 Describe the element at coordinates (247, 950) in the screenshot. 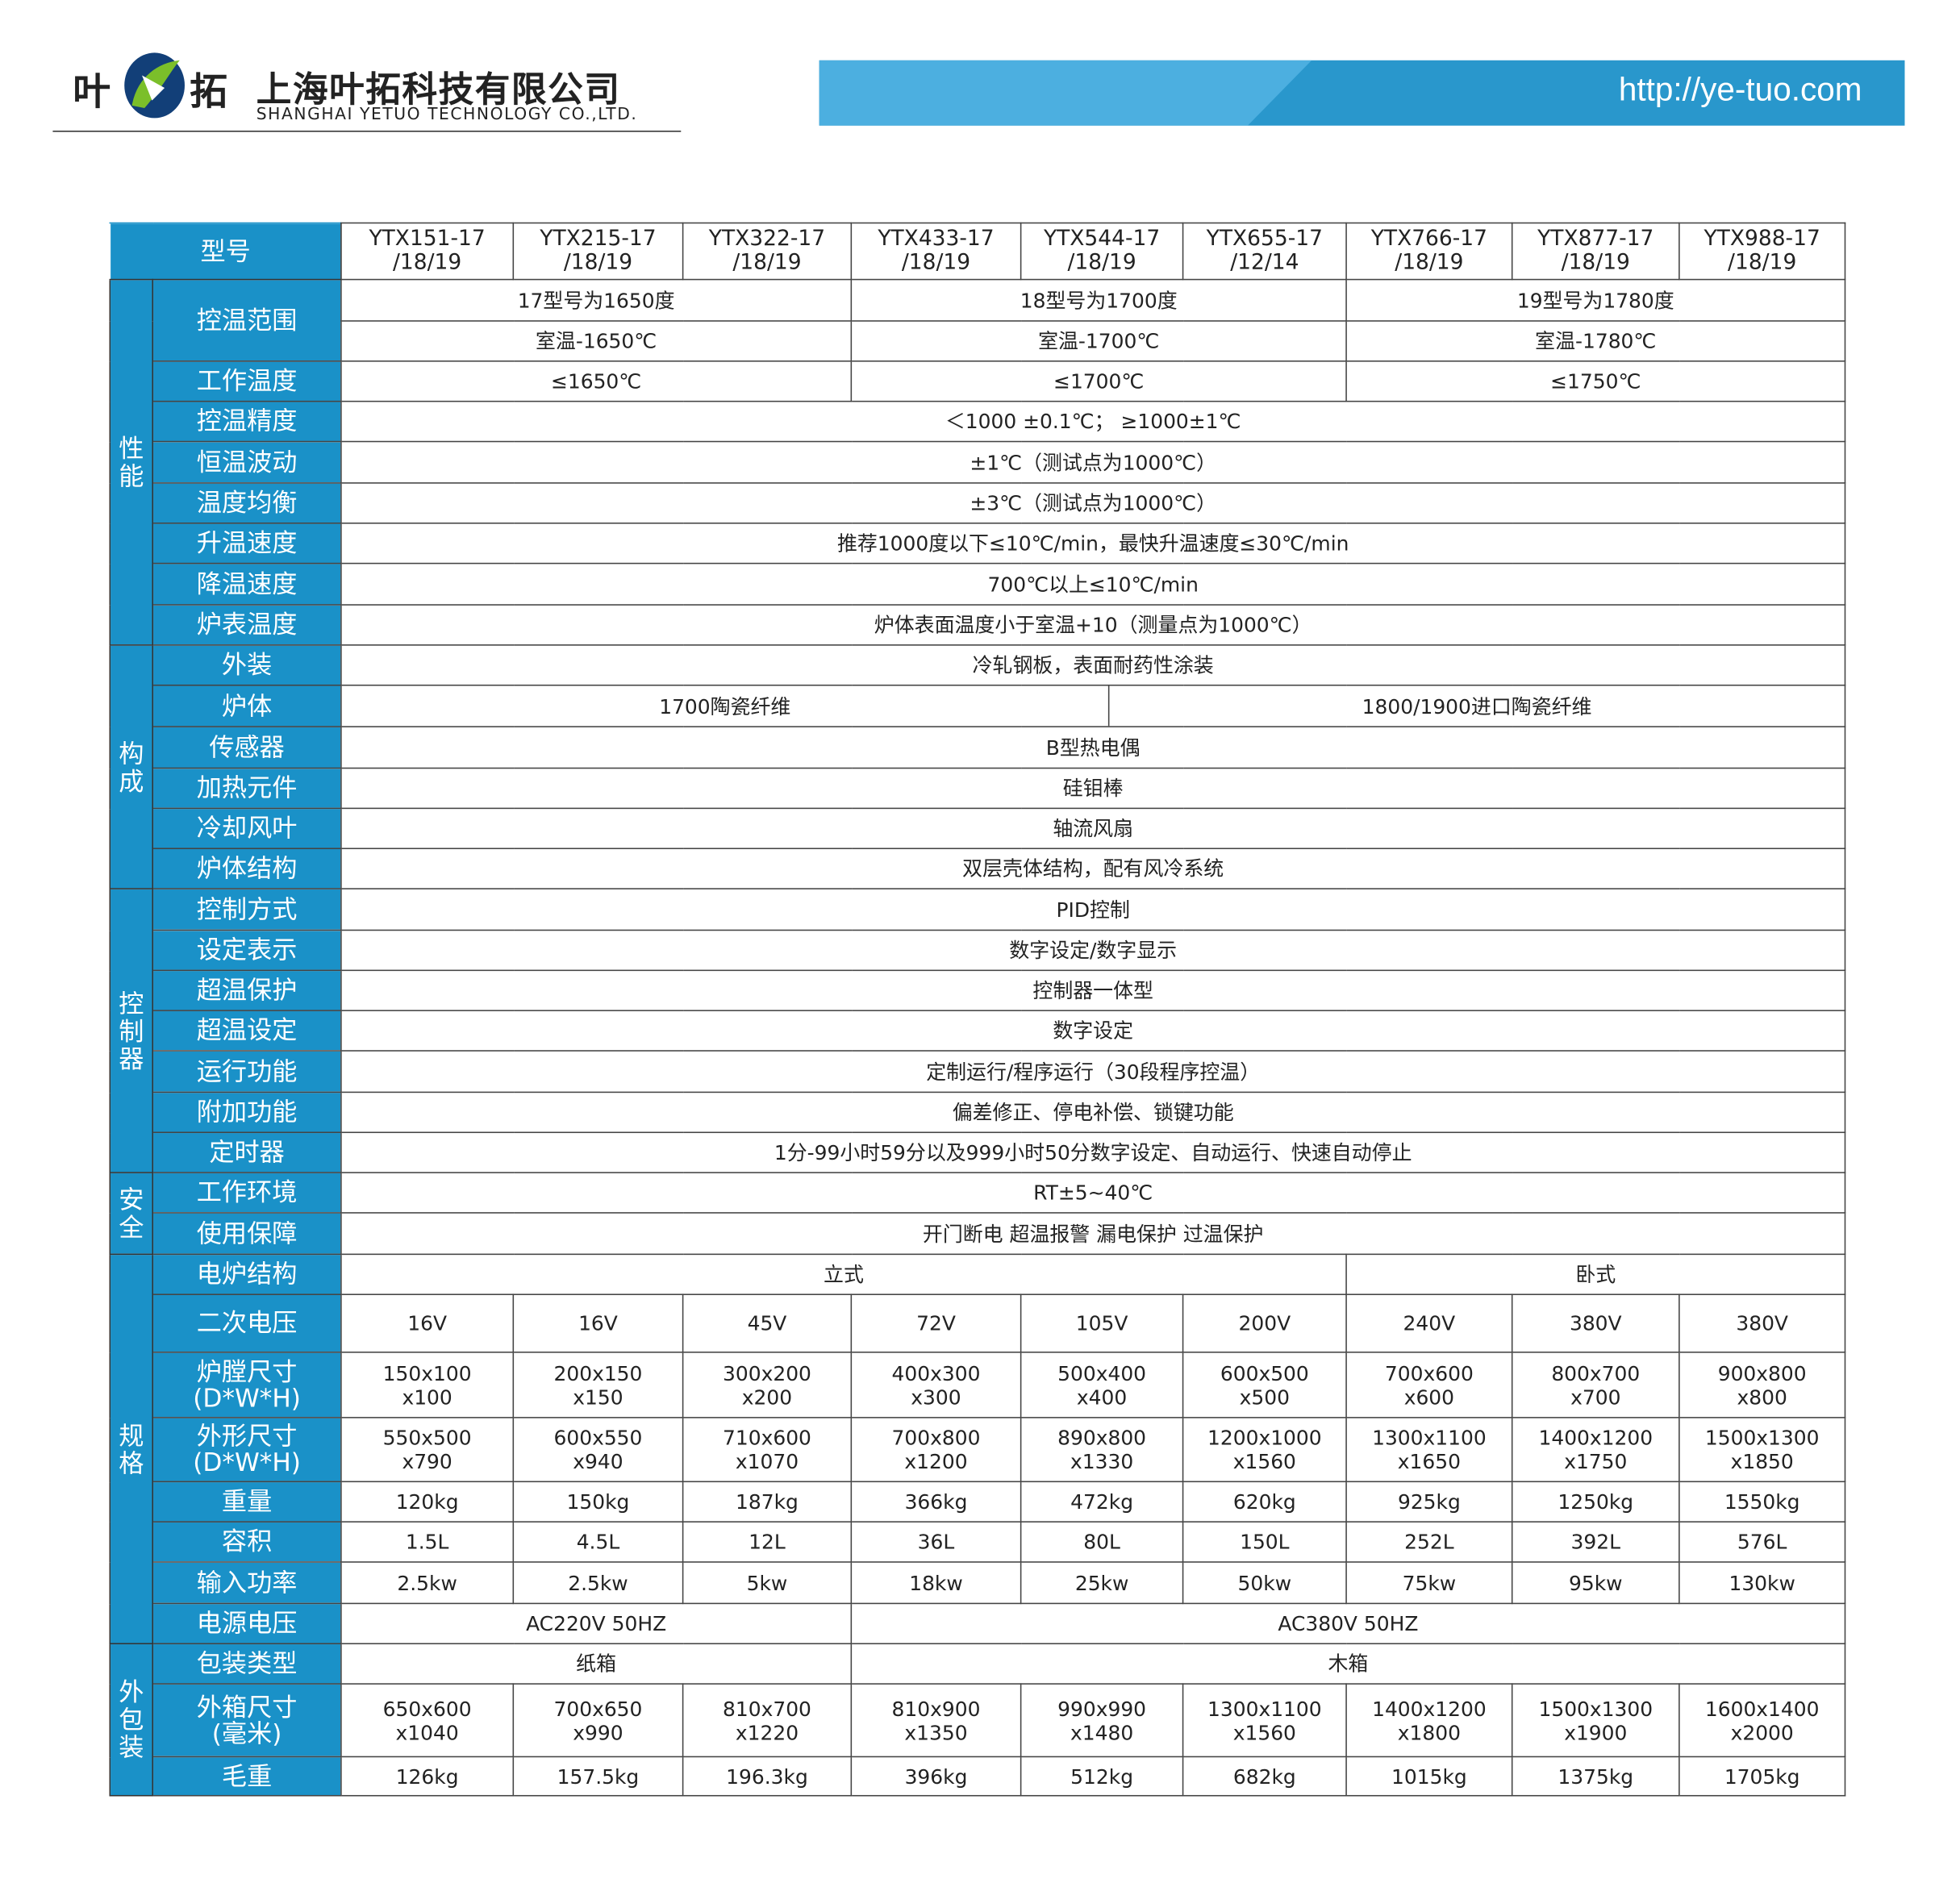

I see `row-label: 设定表示` at that location.